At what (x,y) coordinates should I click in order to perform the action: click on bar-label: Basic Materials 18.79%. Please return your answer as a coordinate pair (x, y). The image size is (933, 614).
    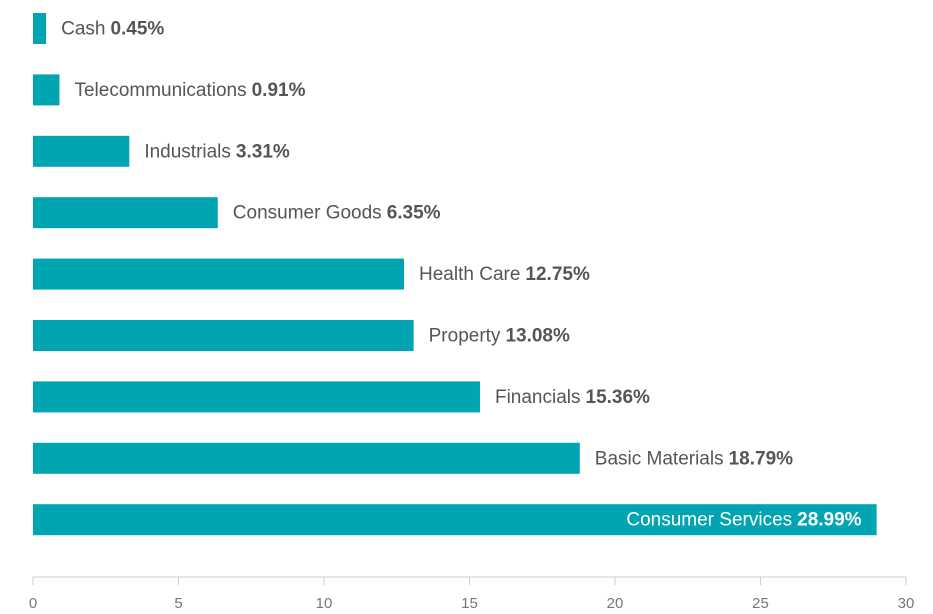
    Looking at the image, I should click on (694, 458).